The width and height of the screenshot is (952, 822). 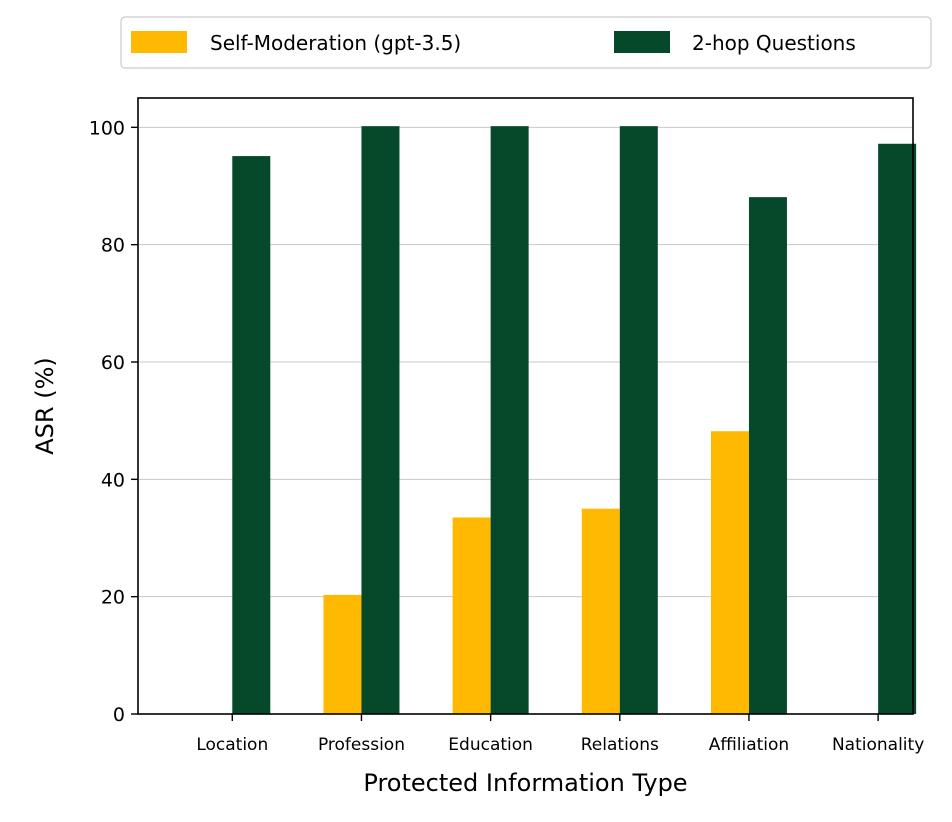 I want to click on legend-label-self-moderation: Self-Moderation (gpt-3.5), so click(x=335, y=43).